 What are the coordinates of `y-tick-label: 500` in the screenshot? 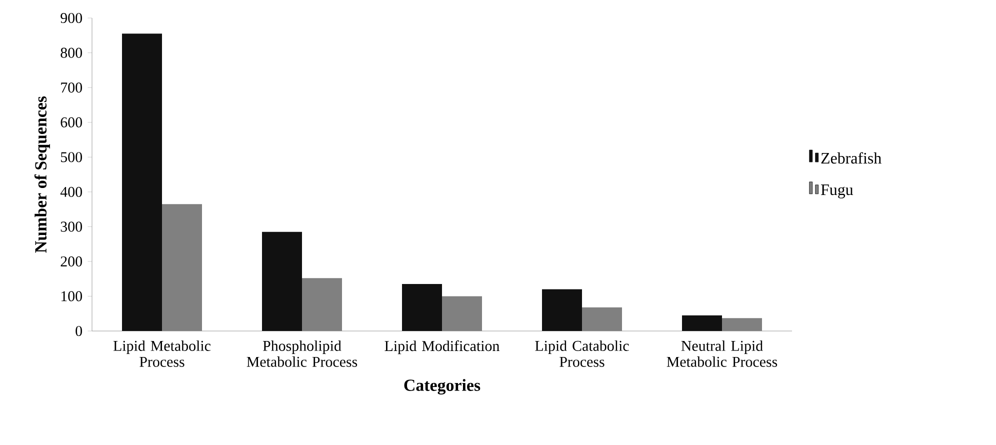 It's located at (71, 157).